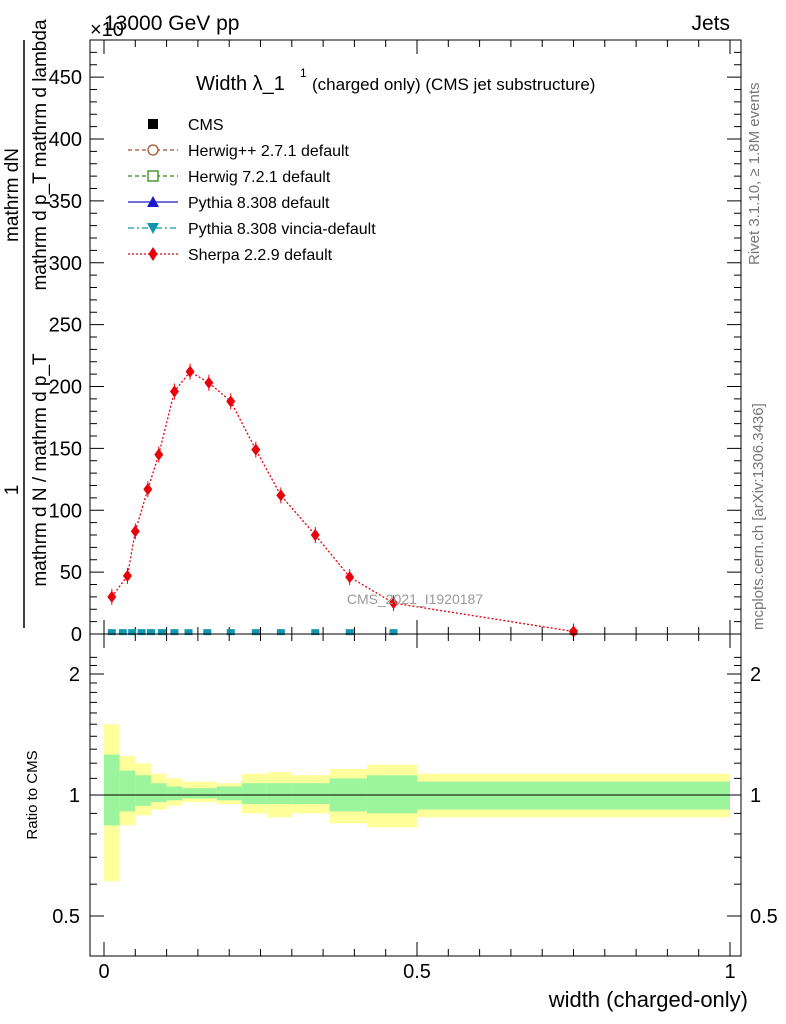 This screenshot has width=786, height=1024. I want to click on x-axis-label: width (charged-only), so click(648, 999).